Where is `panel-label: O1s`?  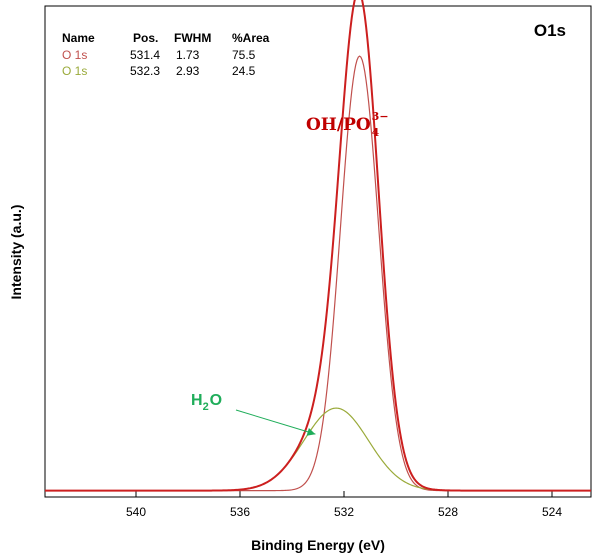
panel-label: O1s is located at coordinates (550, 30).